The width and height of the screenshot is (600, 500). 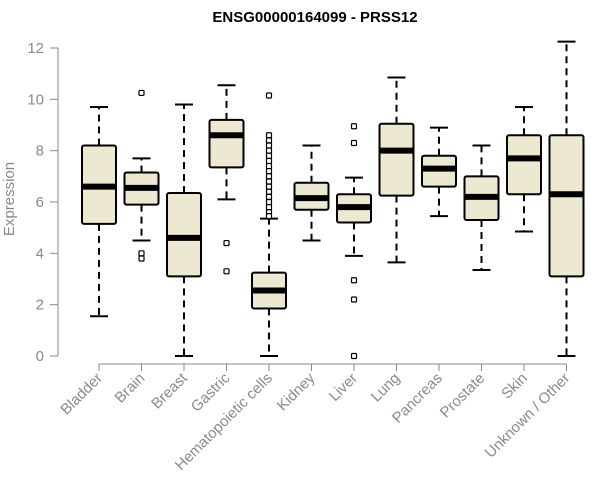 I want to click on chart-title: ENSG00000164099 - PRSS12, so click(x=314, y=17).